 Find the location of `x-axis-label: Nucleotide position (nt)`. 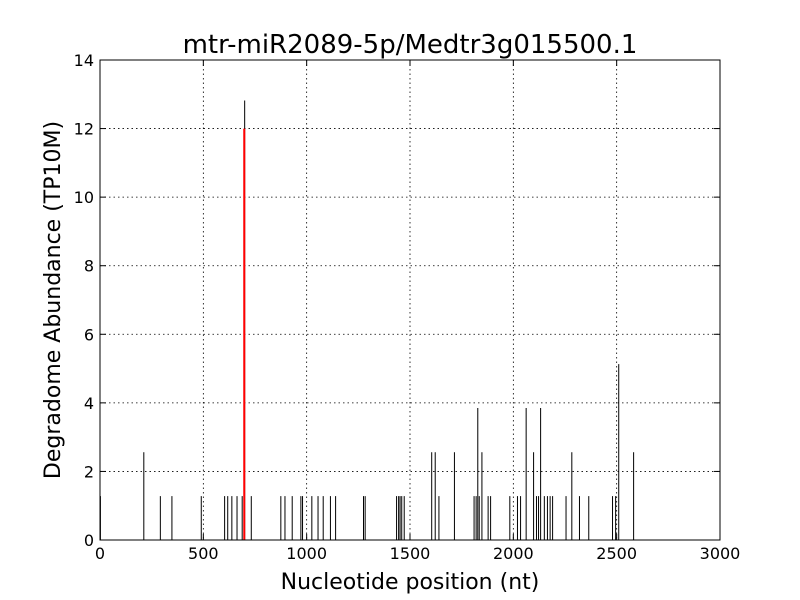

x-axis-label: Nucleotide position (nt) is located at coordinates (410, 582).